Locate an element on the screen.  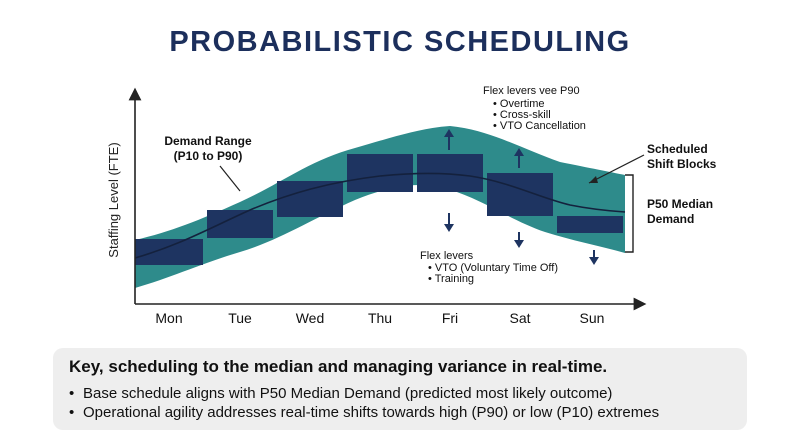
flex-up-item: • VTO Cancellation is located at coordinates (539, 126).